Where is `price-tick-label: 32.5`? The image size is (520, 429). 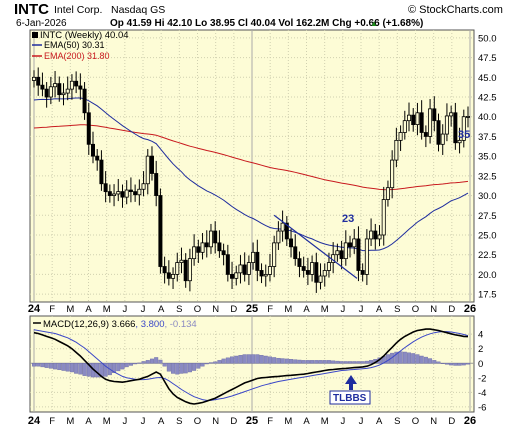 price-tick-label: 32.5 is located at coordinates (487, 176).